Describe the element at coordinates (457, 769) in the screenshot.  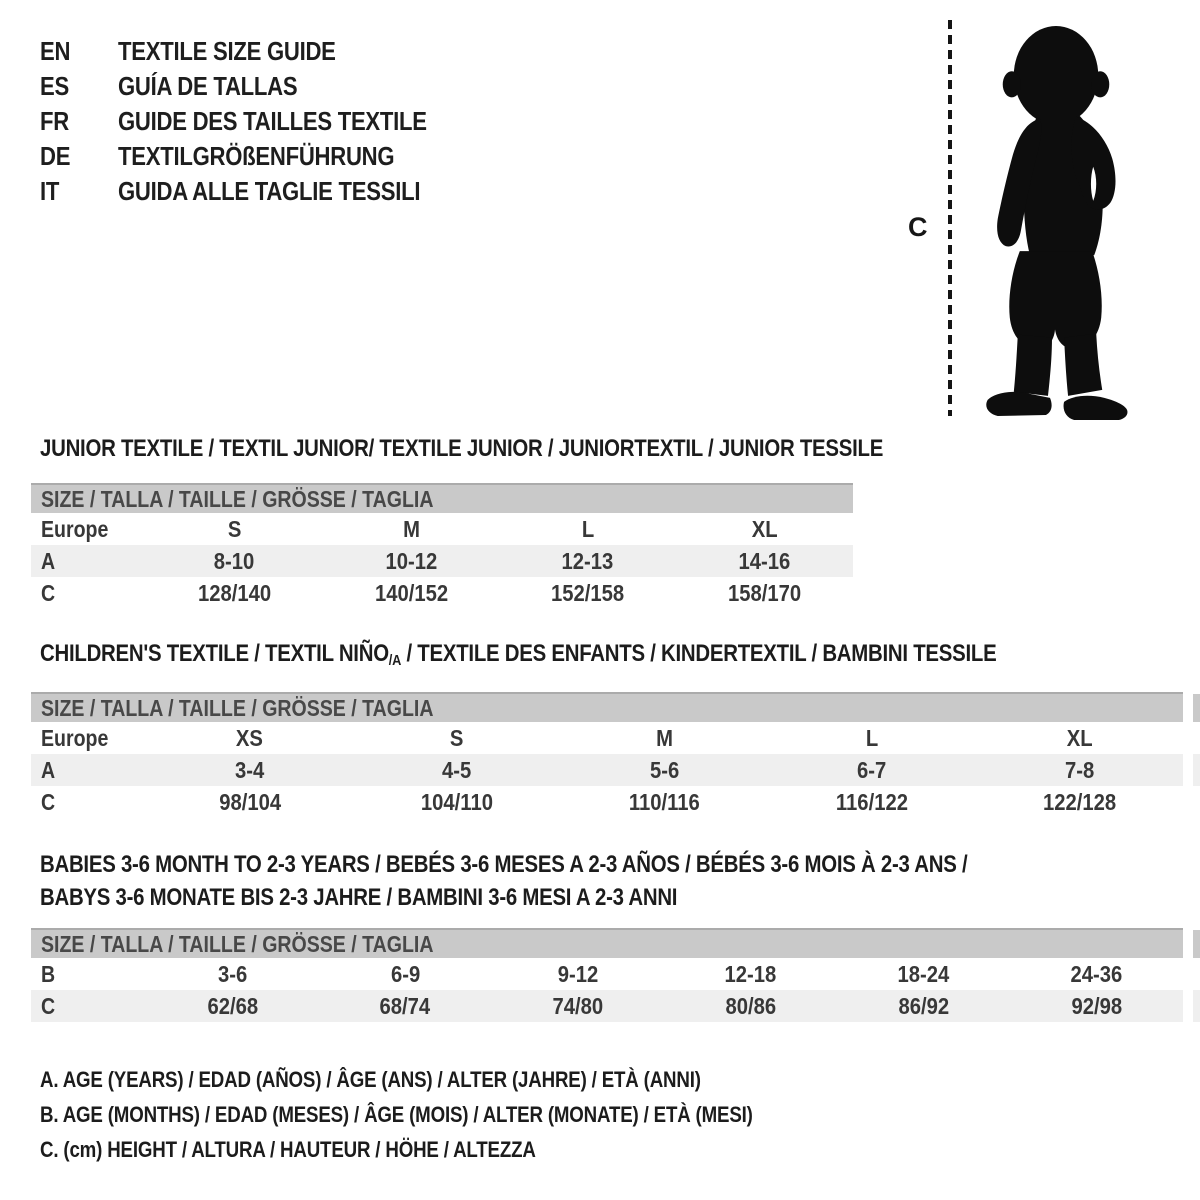
I see `age-cell: 4-5` at that location.